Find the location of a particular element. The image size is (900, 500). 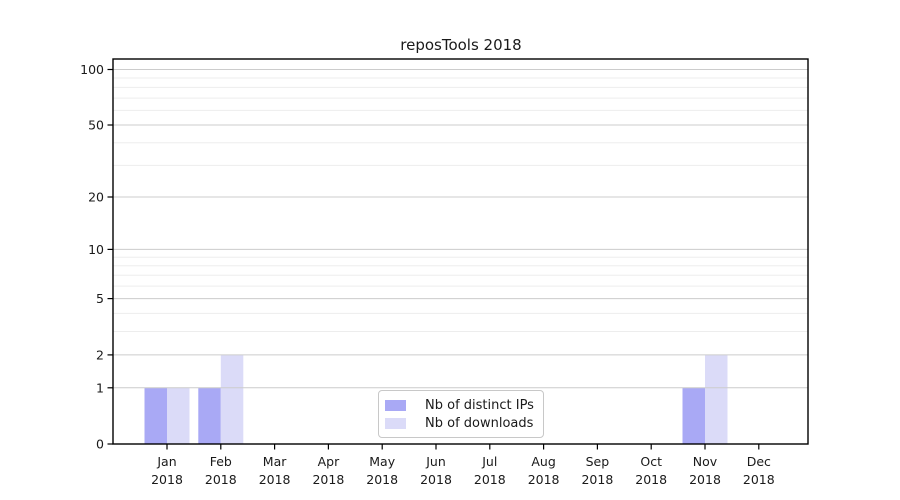

chart-title: reposTools 2018 is located at coordinates (461, 45).